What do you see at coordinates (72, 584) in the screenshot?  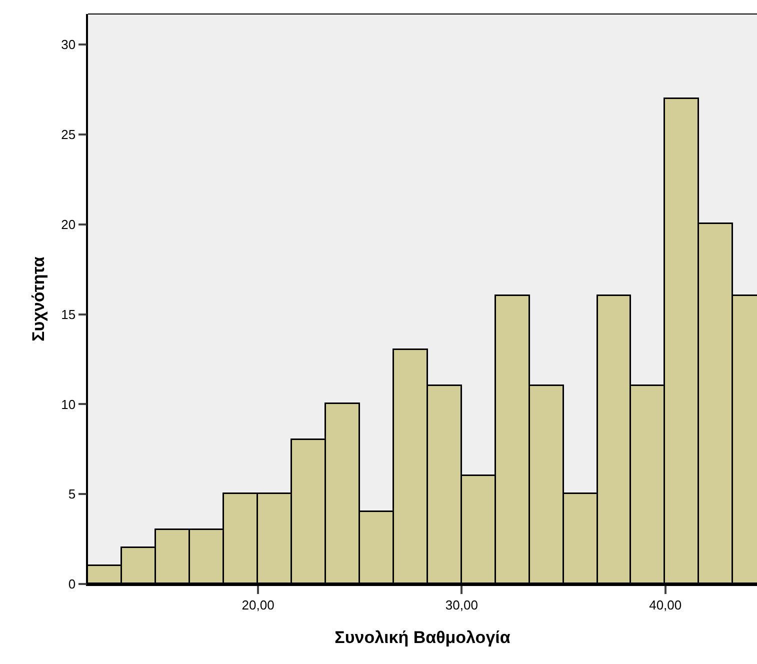 I see `y-tick-label: 0` at bounding box center [72, 584].